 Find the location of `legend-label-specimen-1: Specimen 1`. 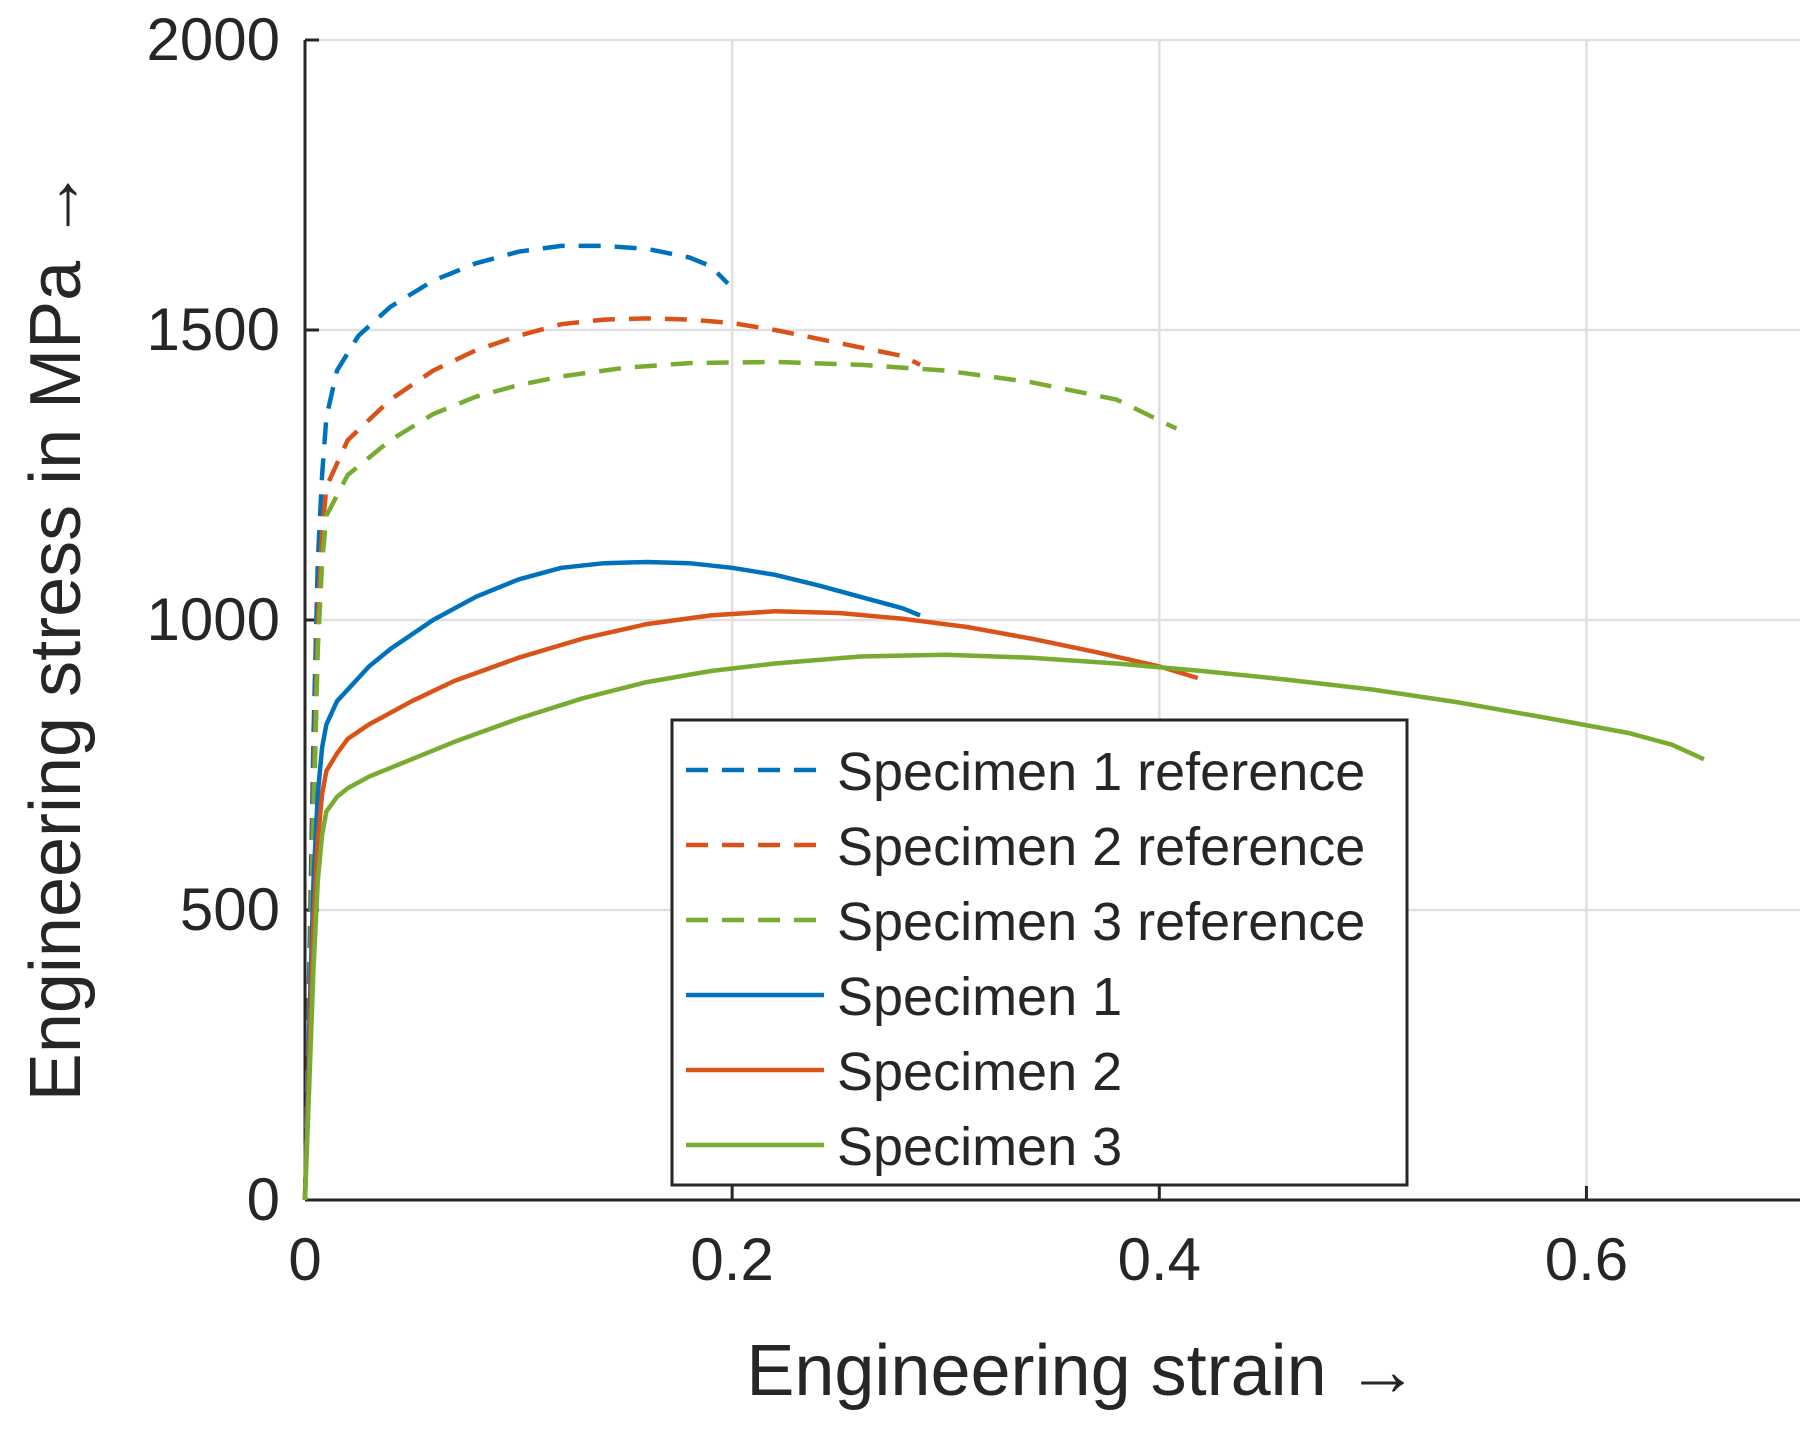

legend-label-specimen-1: Specimen 1 is located at coordinates (979, 997).